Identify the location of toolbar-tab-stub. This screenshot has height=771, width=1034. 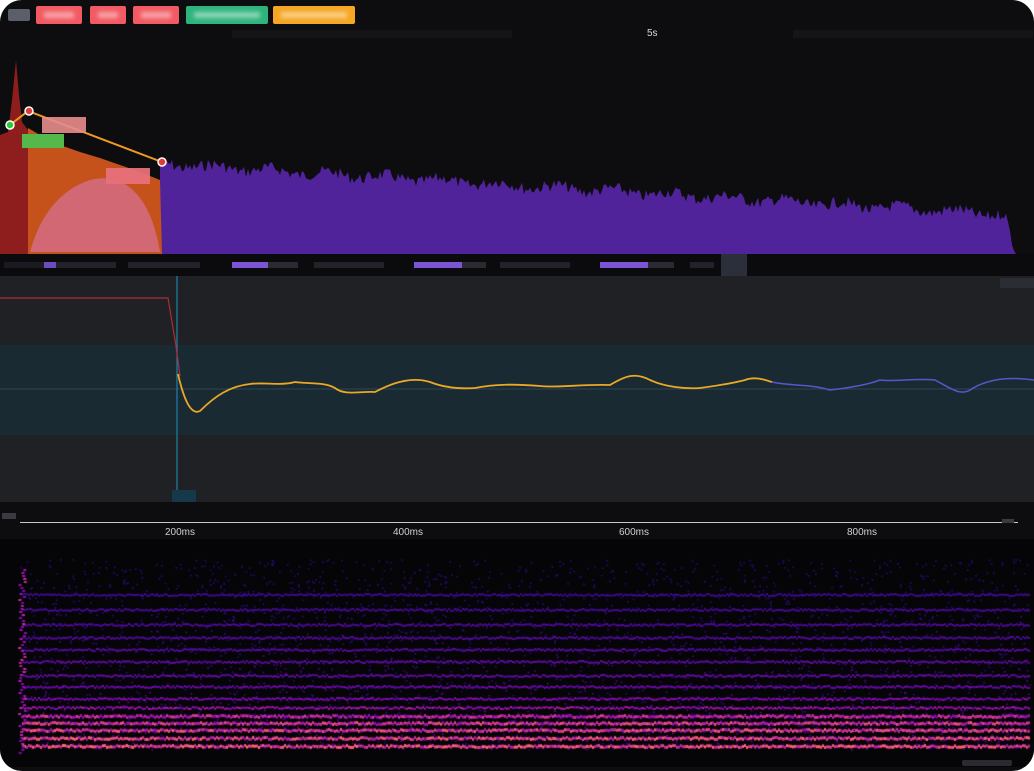
(19, 15).